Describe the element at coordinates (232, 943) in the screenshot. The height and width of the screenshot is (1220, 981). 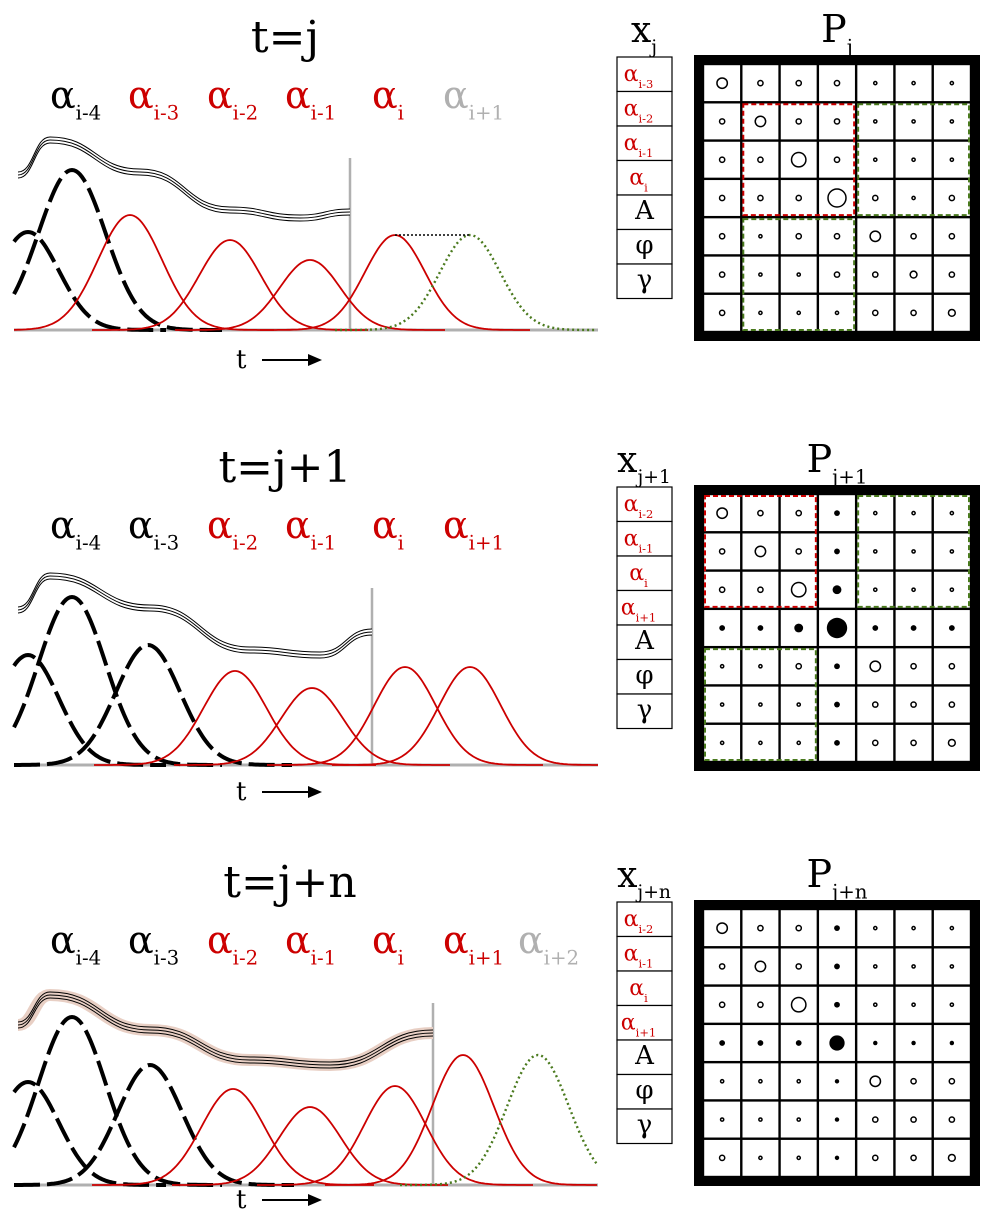
I see `alpha-label: αi-2` at that location.